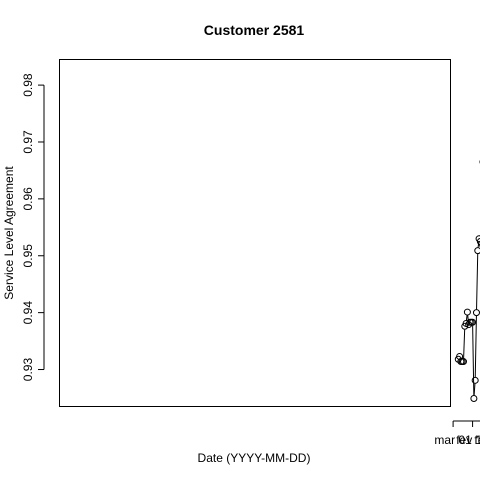  I want to click on x-axis: jan 01jan 15fev 01fev 15mar 01, so click(457, 433).